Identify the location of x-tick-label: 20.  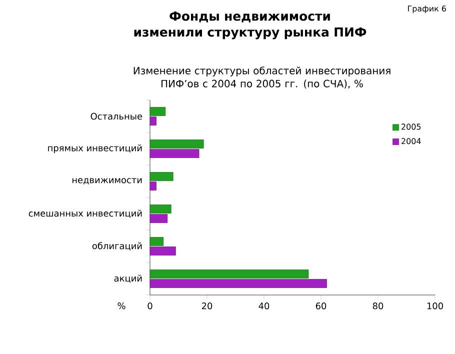
(207, 306).